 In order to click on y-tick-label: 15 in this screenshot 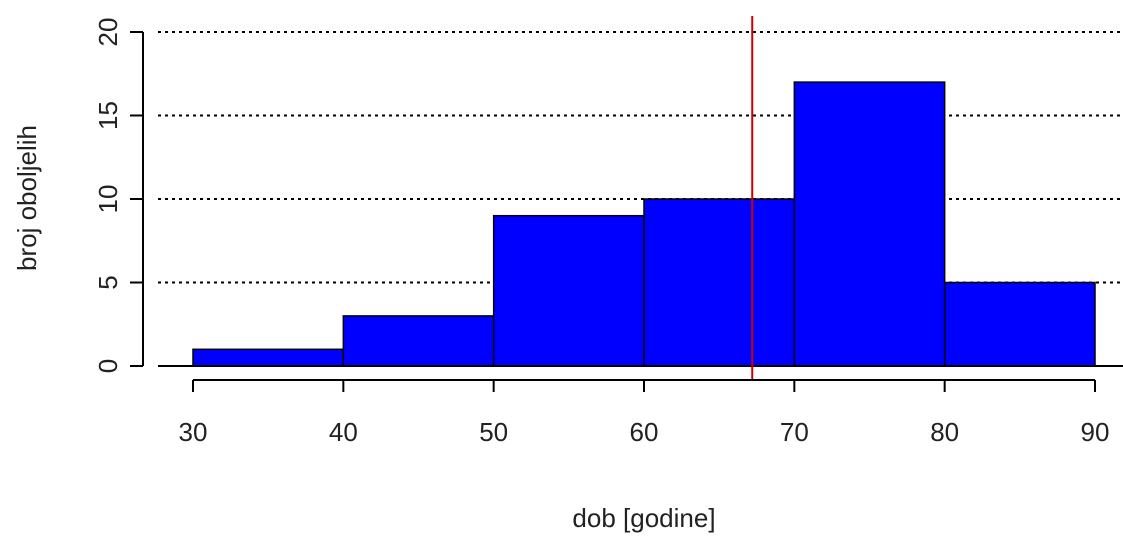, I will do `click(108, 115)`.